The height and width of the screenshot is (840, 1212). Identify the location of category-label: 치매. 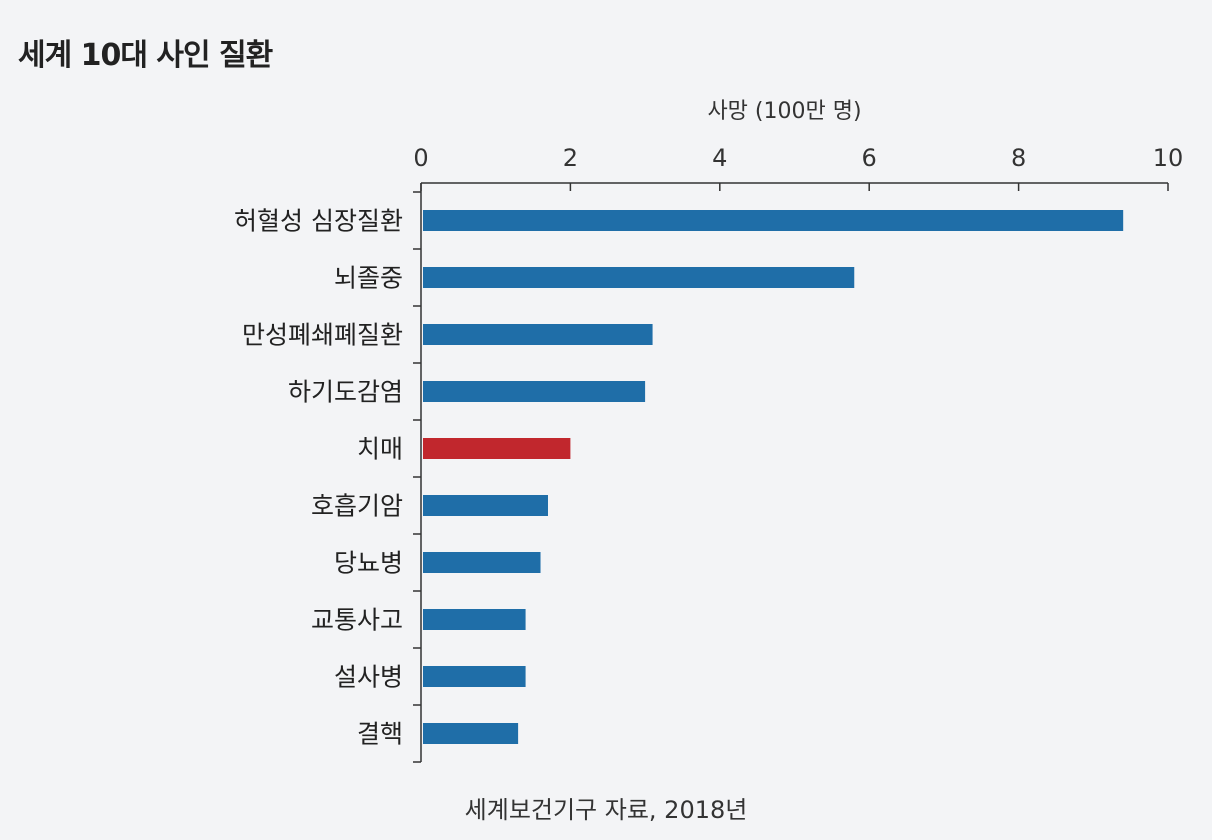
(380, 449).